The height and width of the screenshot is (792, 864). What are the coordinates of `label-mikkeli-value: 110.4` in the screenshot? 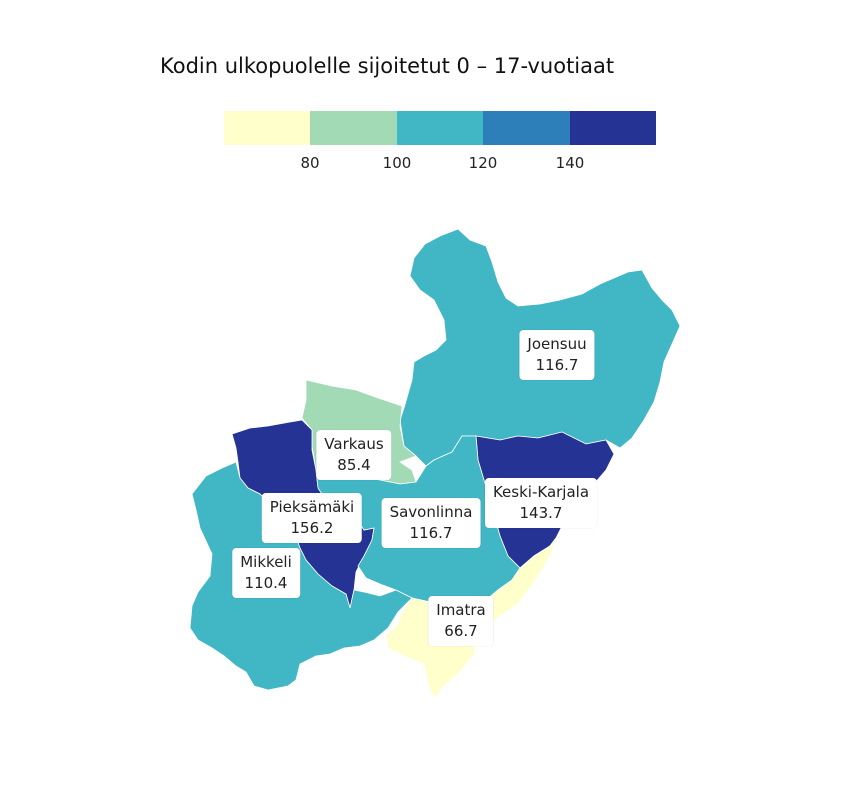 It's located at (266, 583).